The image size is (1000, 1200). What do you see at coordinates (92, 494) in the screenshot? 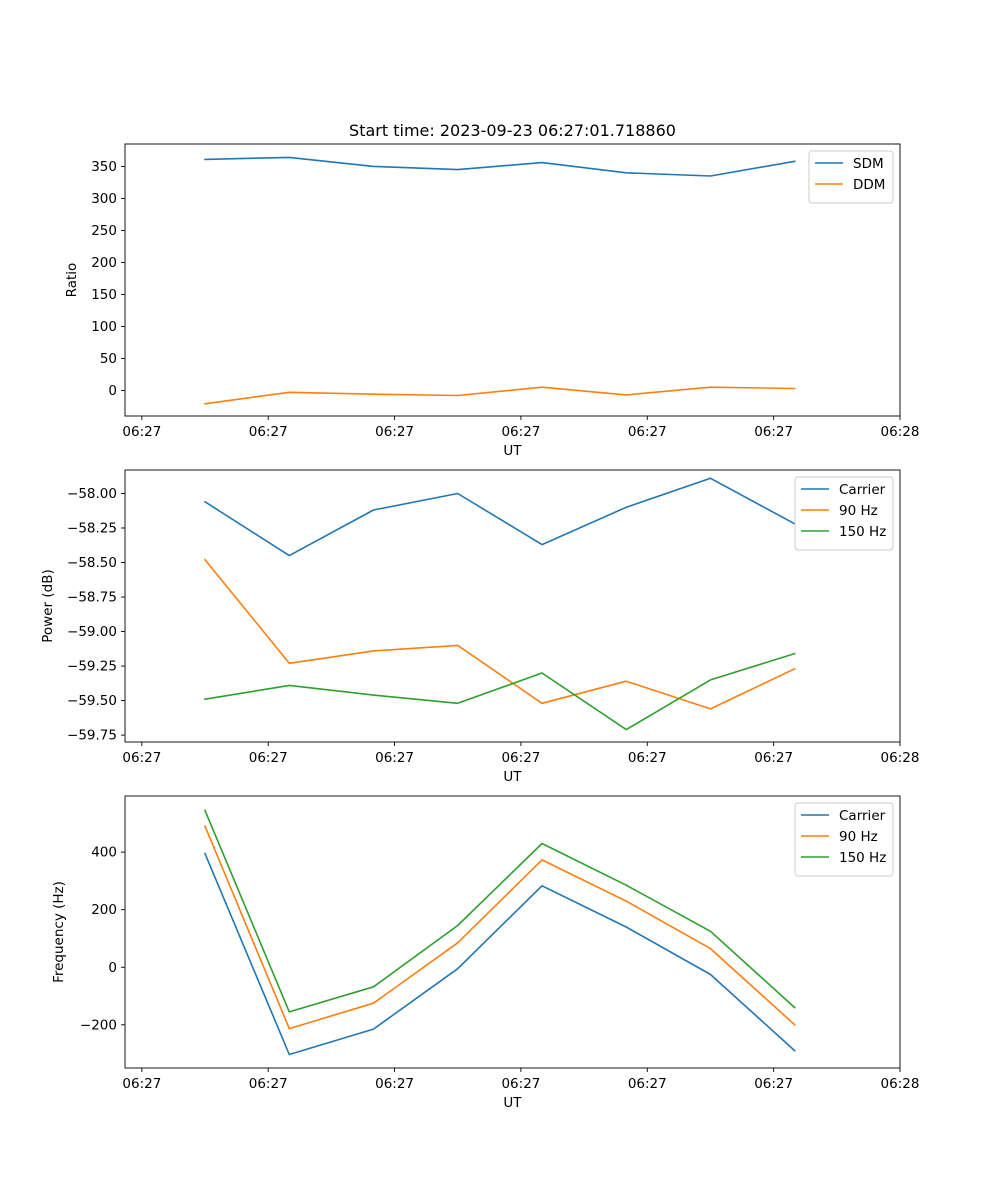
I see `y-tick-label: −58.00` at bounding box center [92, 494].